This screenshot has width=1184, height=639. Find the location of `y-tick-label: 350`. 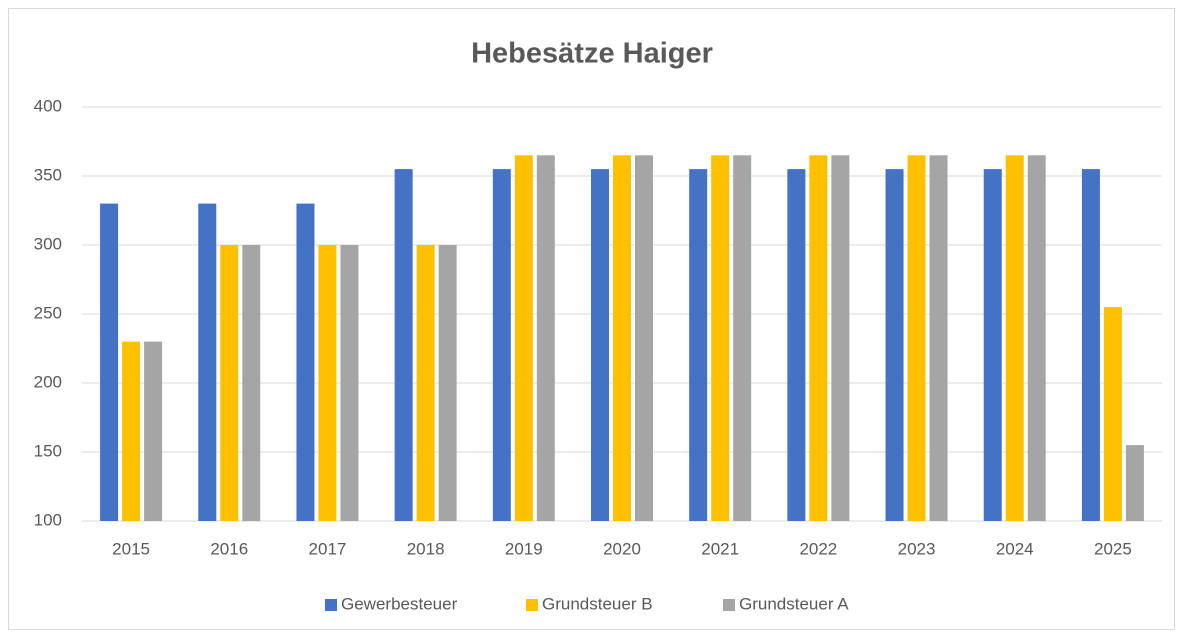

y-tick-label: 350 is located at coordinates (48, 174).